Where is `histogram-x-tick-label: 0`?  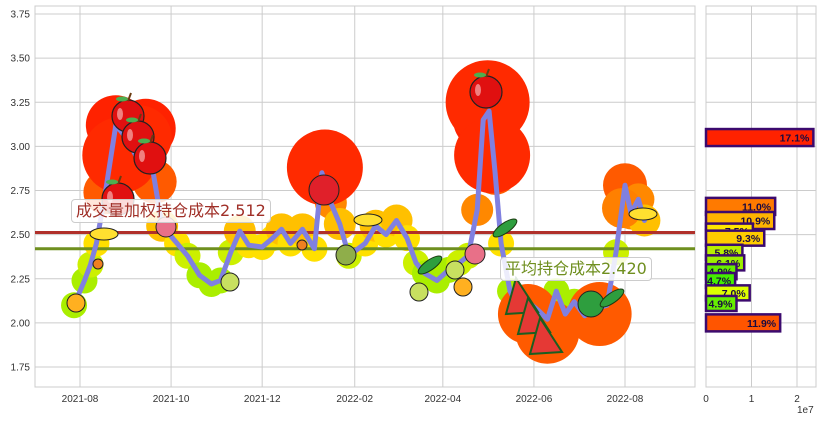 histogram-x-tick-label: 0 is located at coordinates (706, 399).